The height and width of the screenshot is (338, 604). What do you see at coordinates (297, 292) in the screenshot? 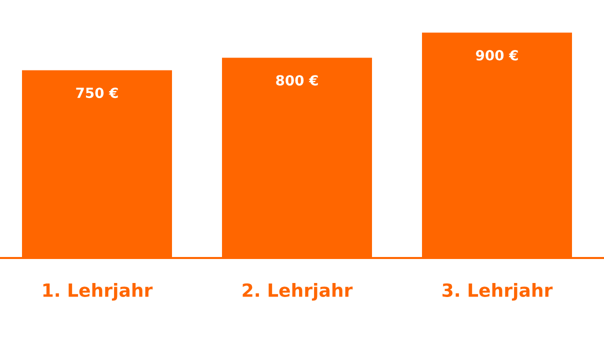
I see `x-tick-label: 2. Lehrjahr` at bounding box center [297, 292].